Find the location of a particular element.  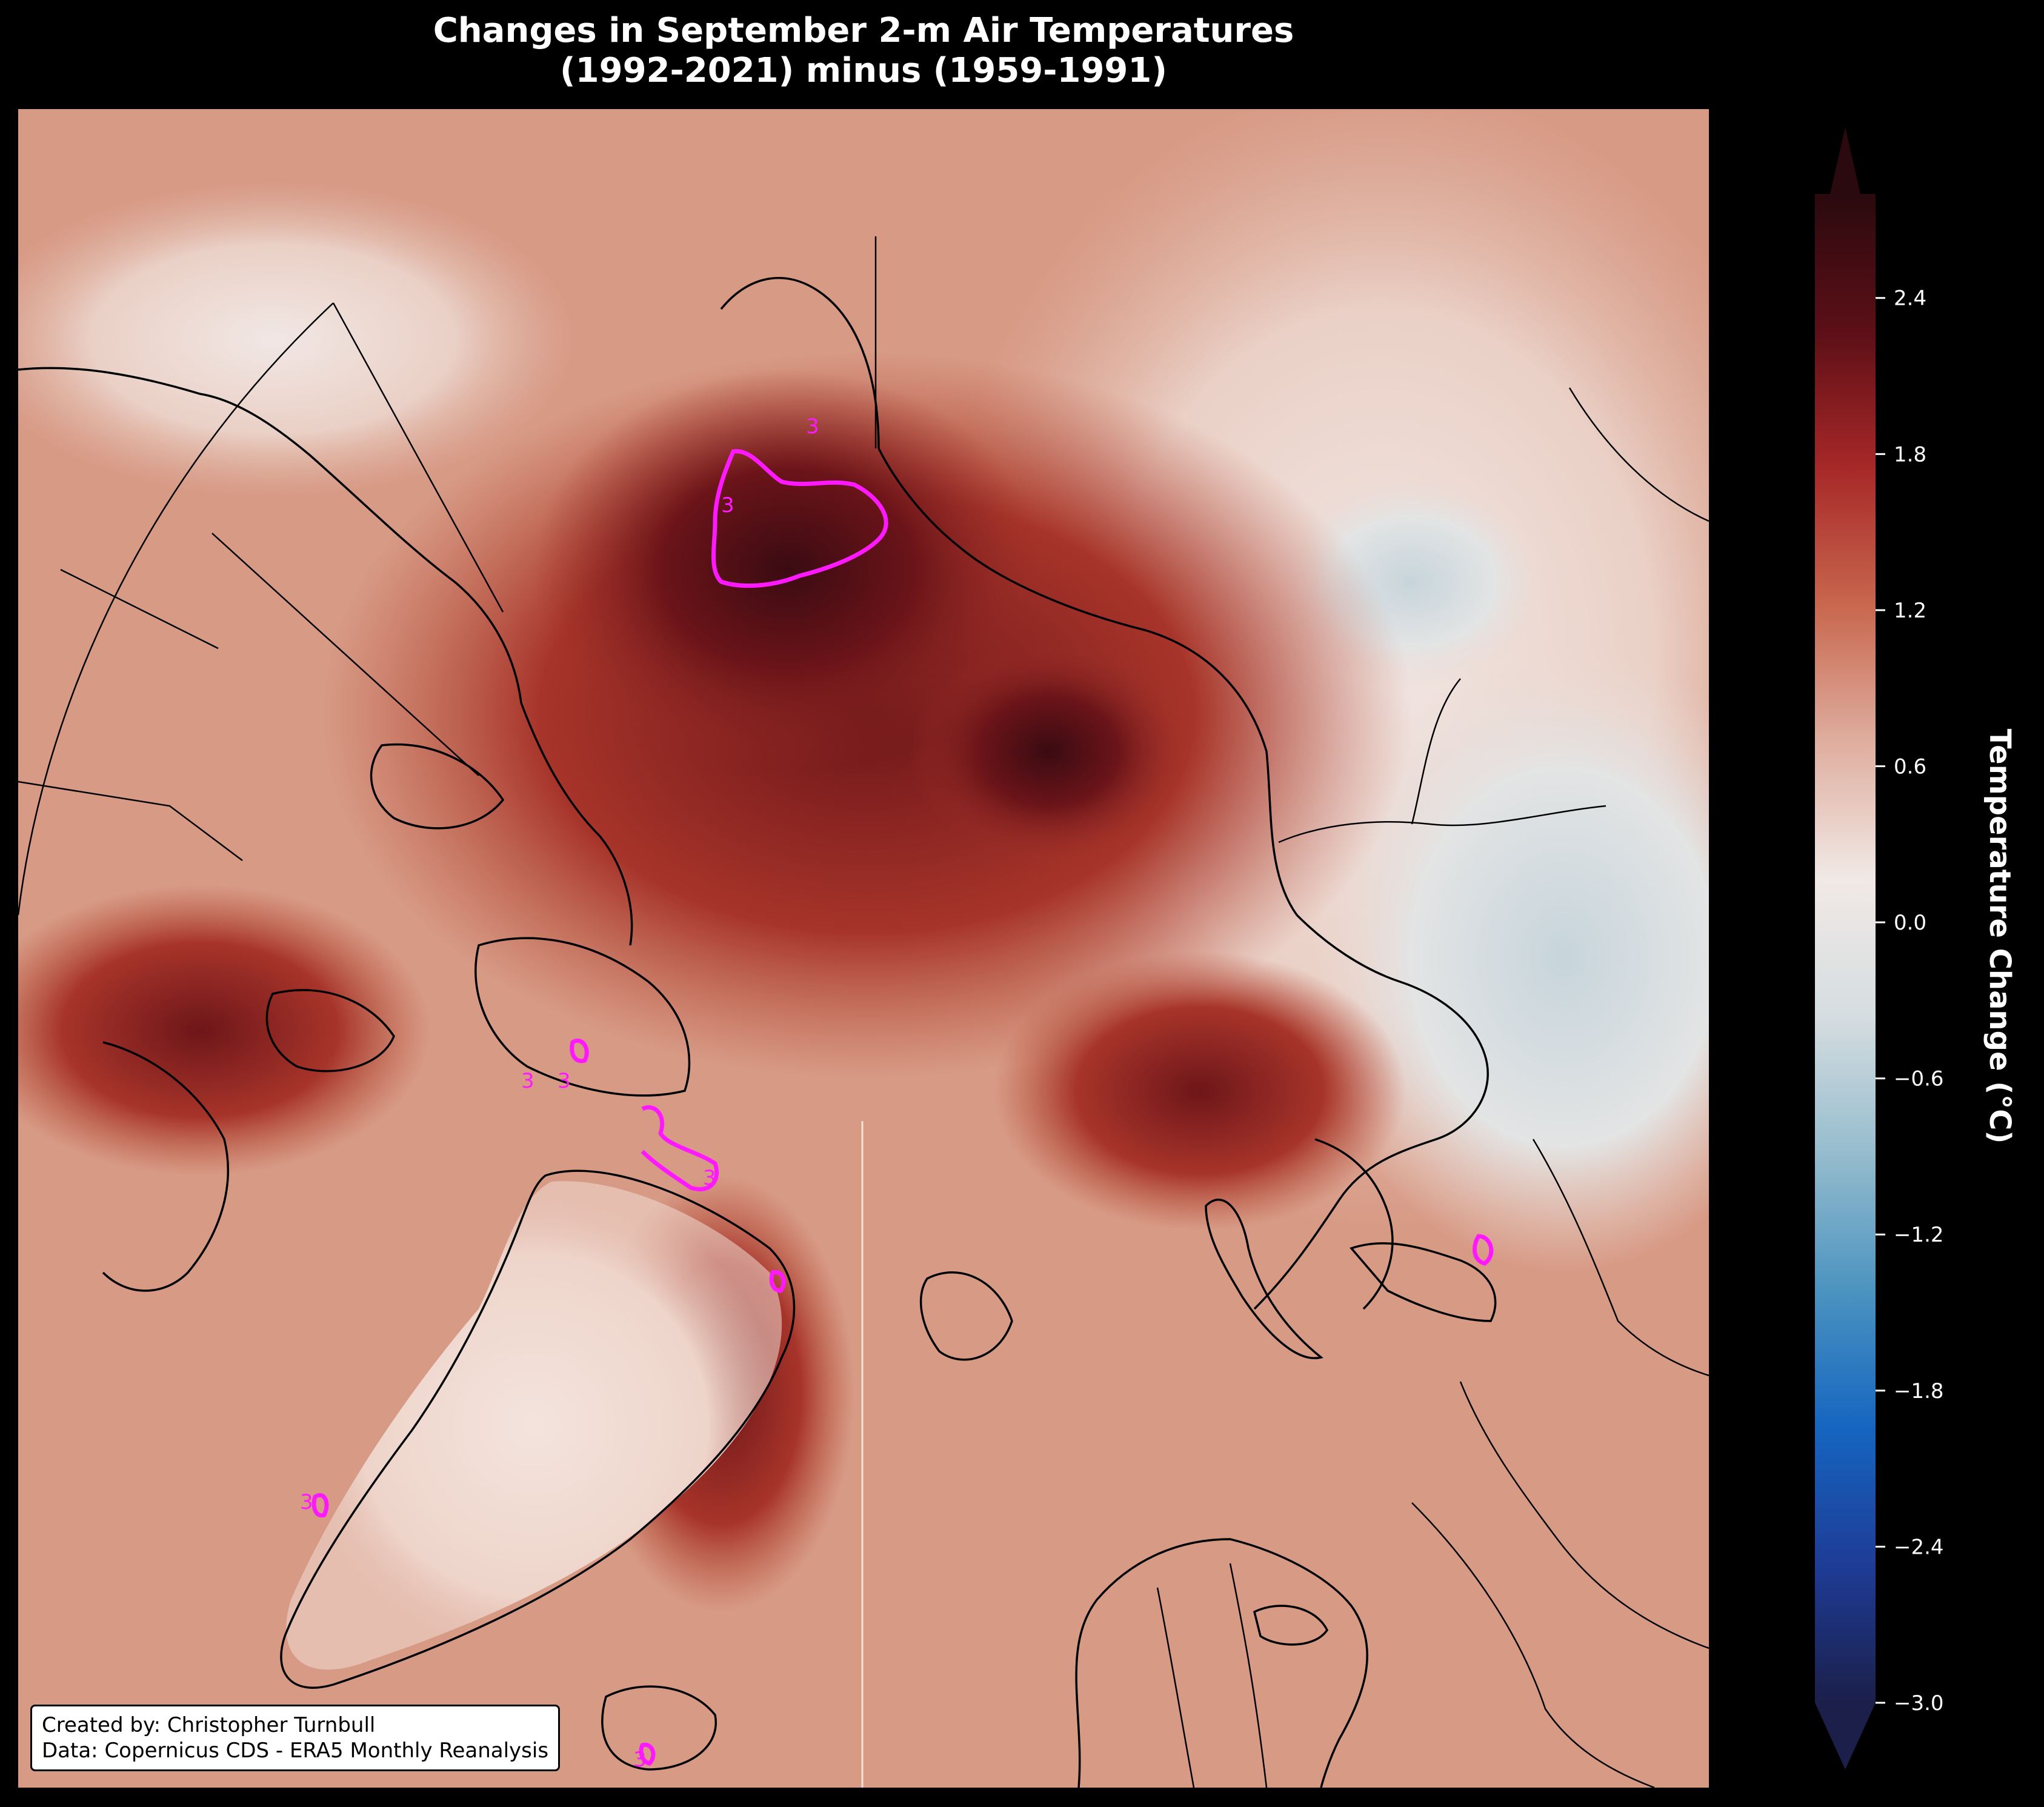

colorbar-lower-extend is located at coordinates (1846, 1736).